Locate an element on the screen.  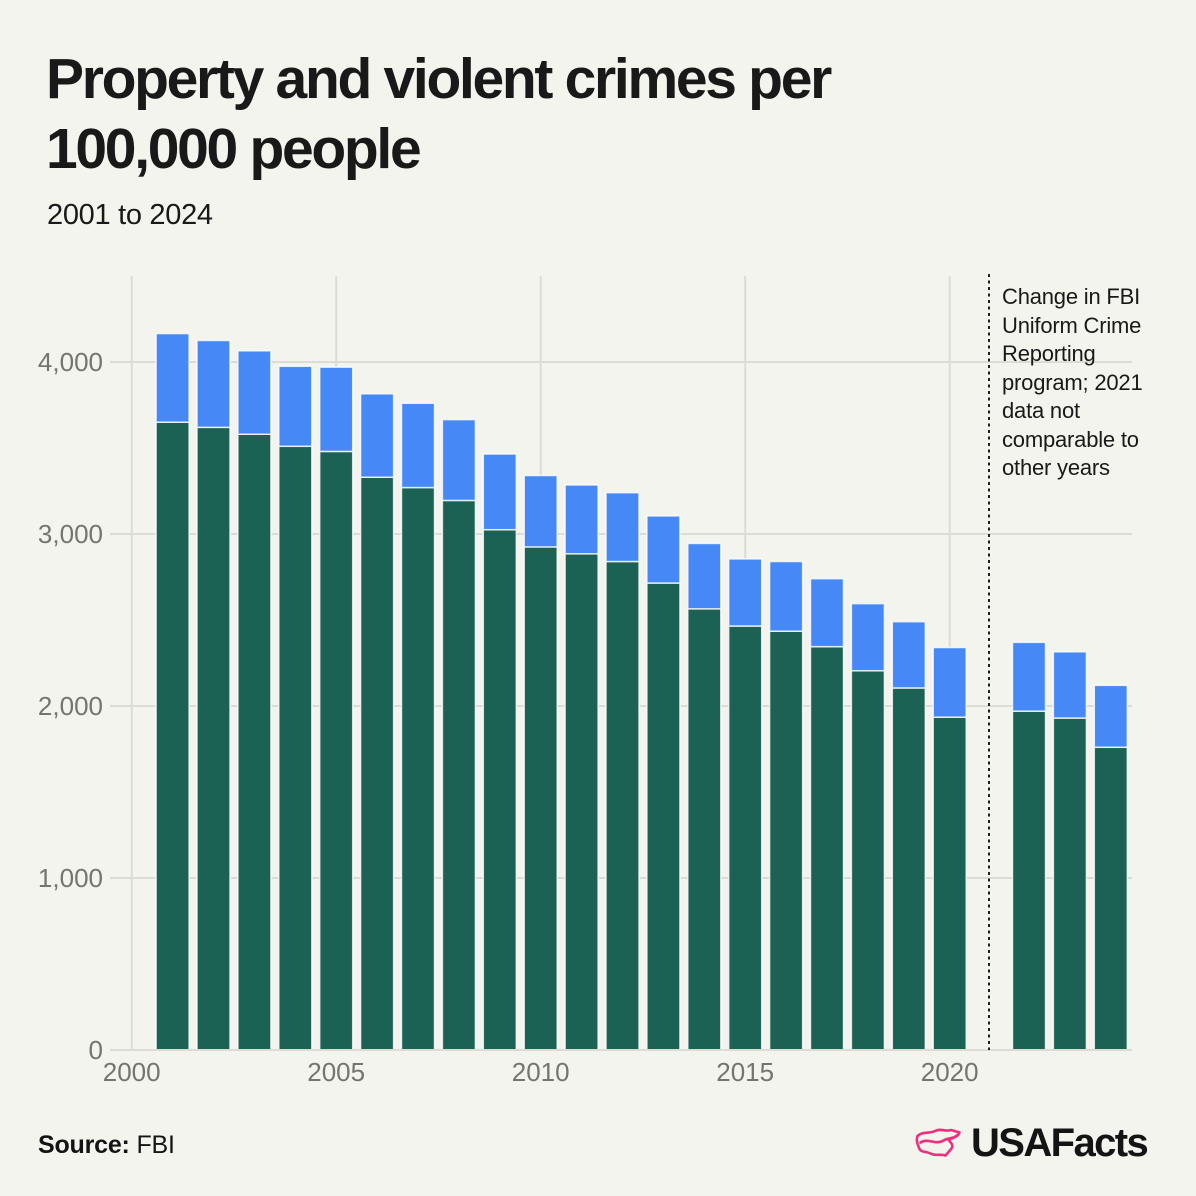
bar-2017-violent is located at coordinates (827, 612).